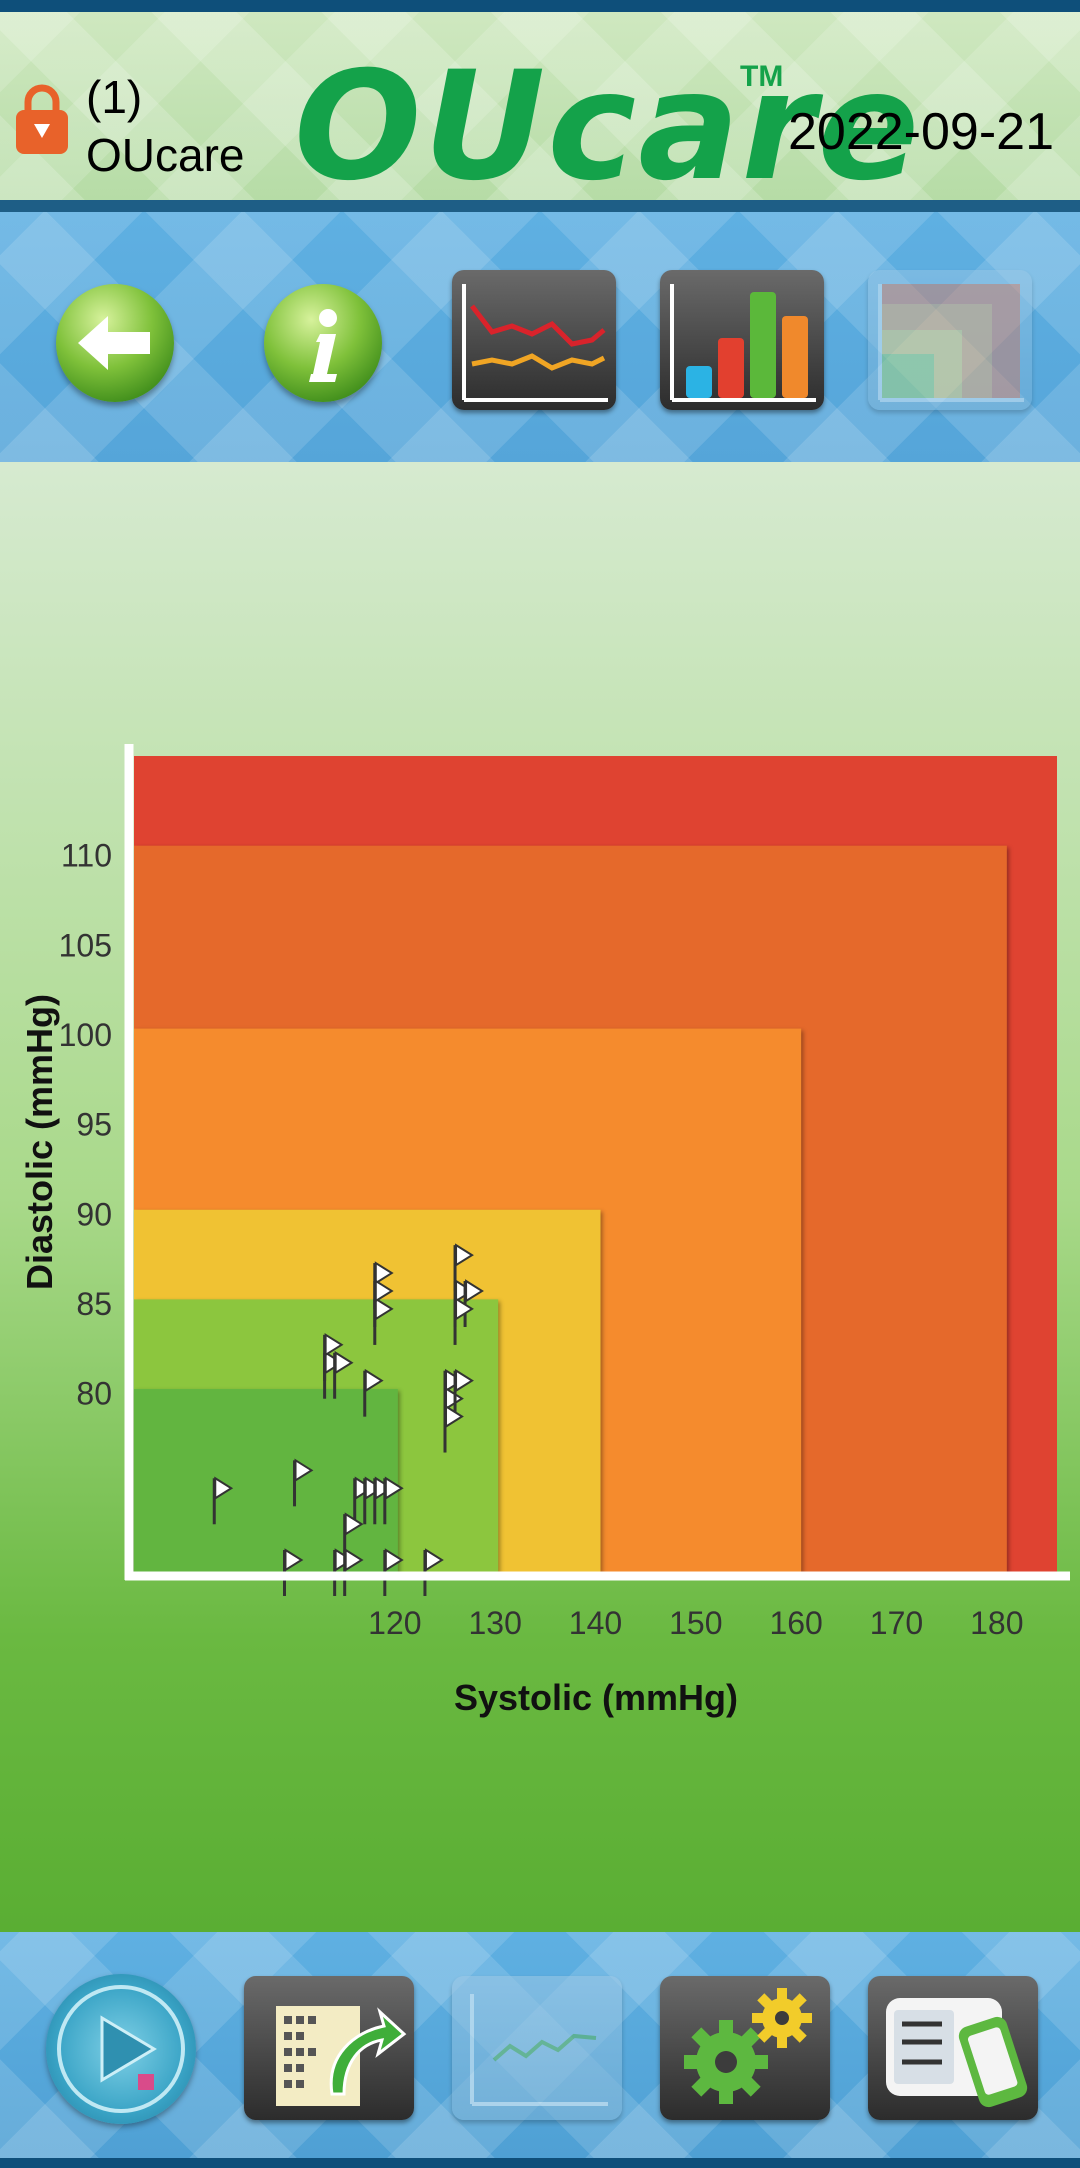  I want to click on x-tick-labels: 120 130 140 150 160 170 180, so click(695, 1623).